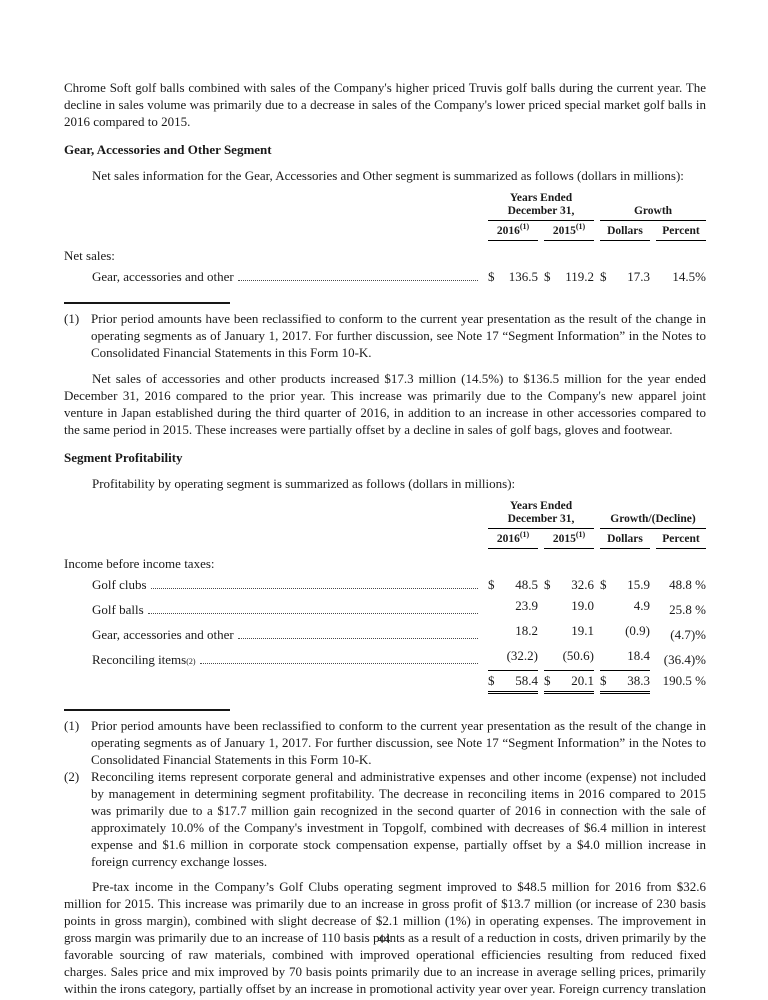 This screenshot has width=768, height=1000. Describe the element at coordinates (123, 457) in the screenshot. I see `segment-profitability-heading: Segment Profitability` at that location.